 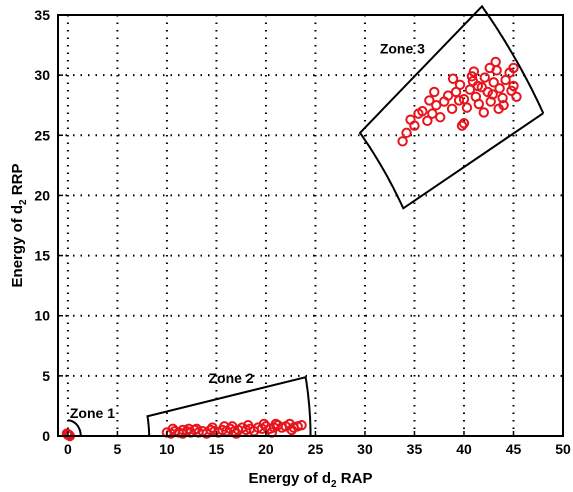 I want to click on y-tick-label: 30, so click(x=42, y=75).